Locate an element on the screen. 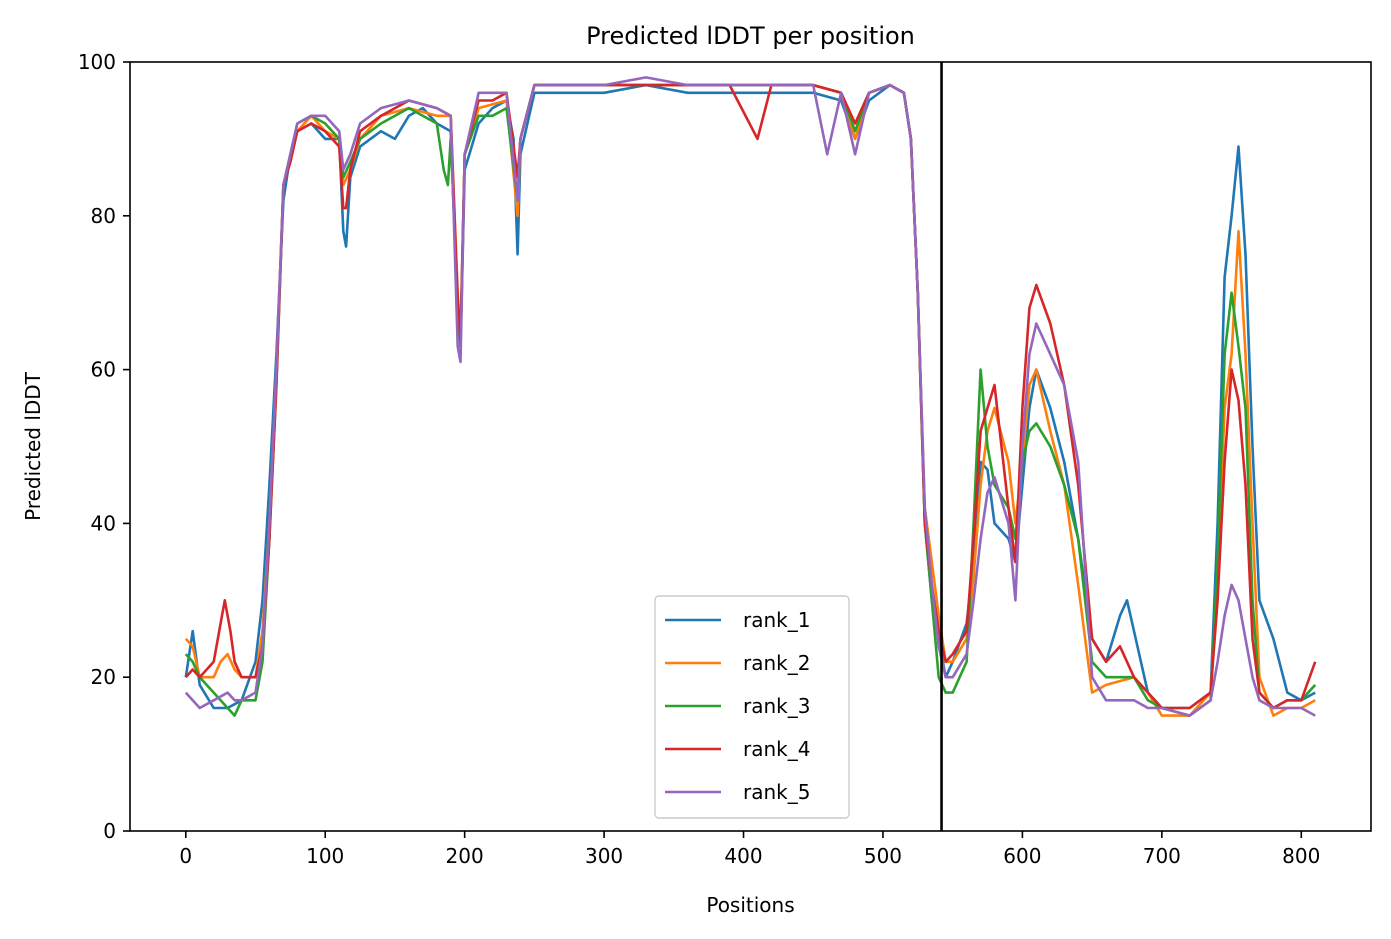 The height and width of the screenshot is (939, 1391). x-tick-label: 200 is located at coordinates (465, 856).